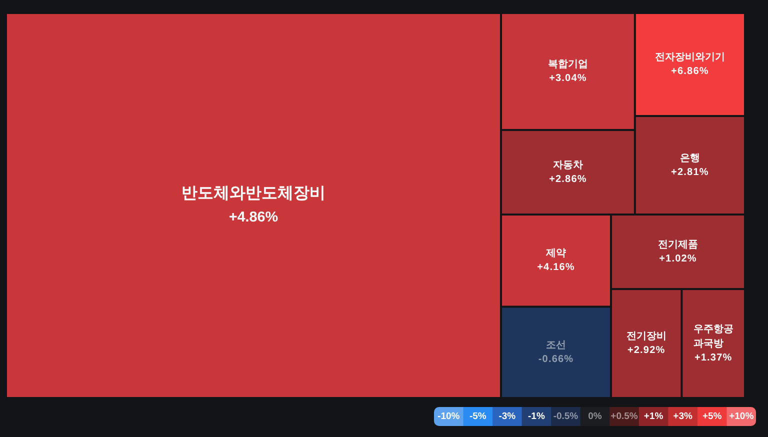 The width and height of the screenshot is (768, 437). Describe the element at coordinates (507, 416) in the screenshot. I see `data-label: -3%` at that location.